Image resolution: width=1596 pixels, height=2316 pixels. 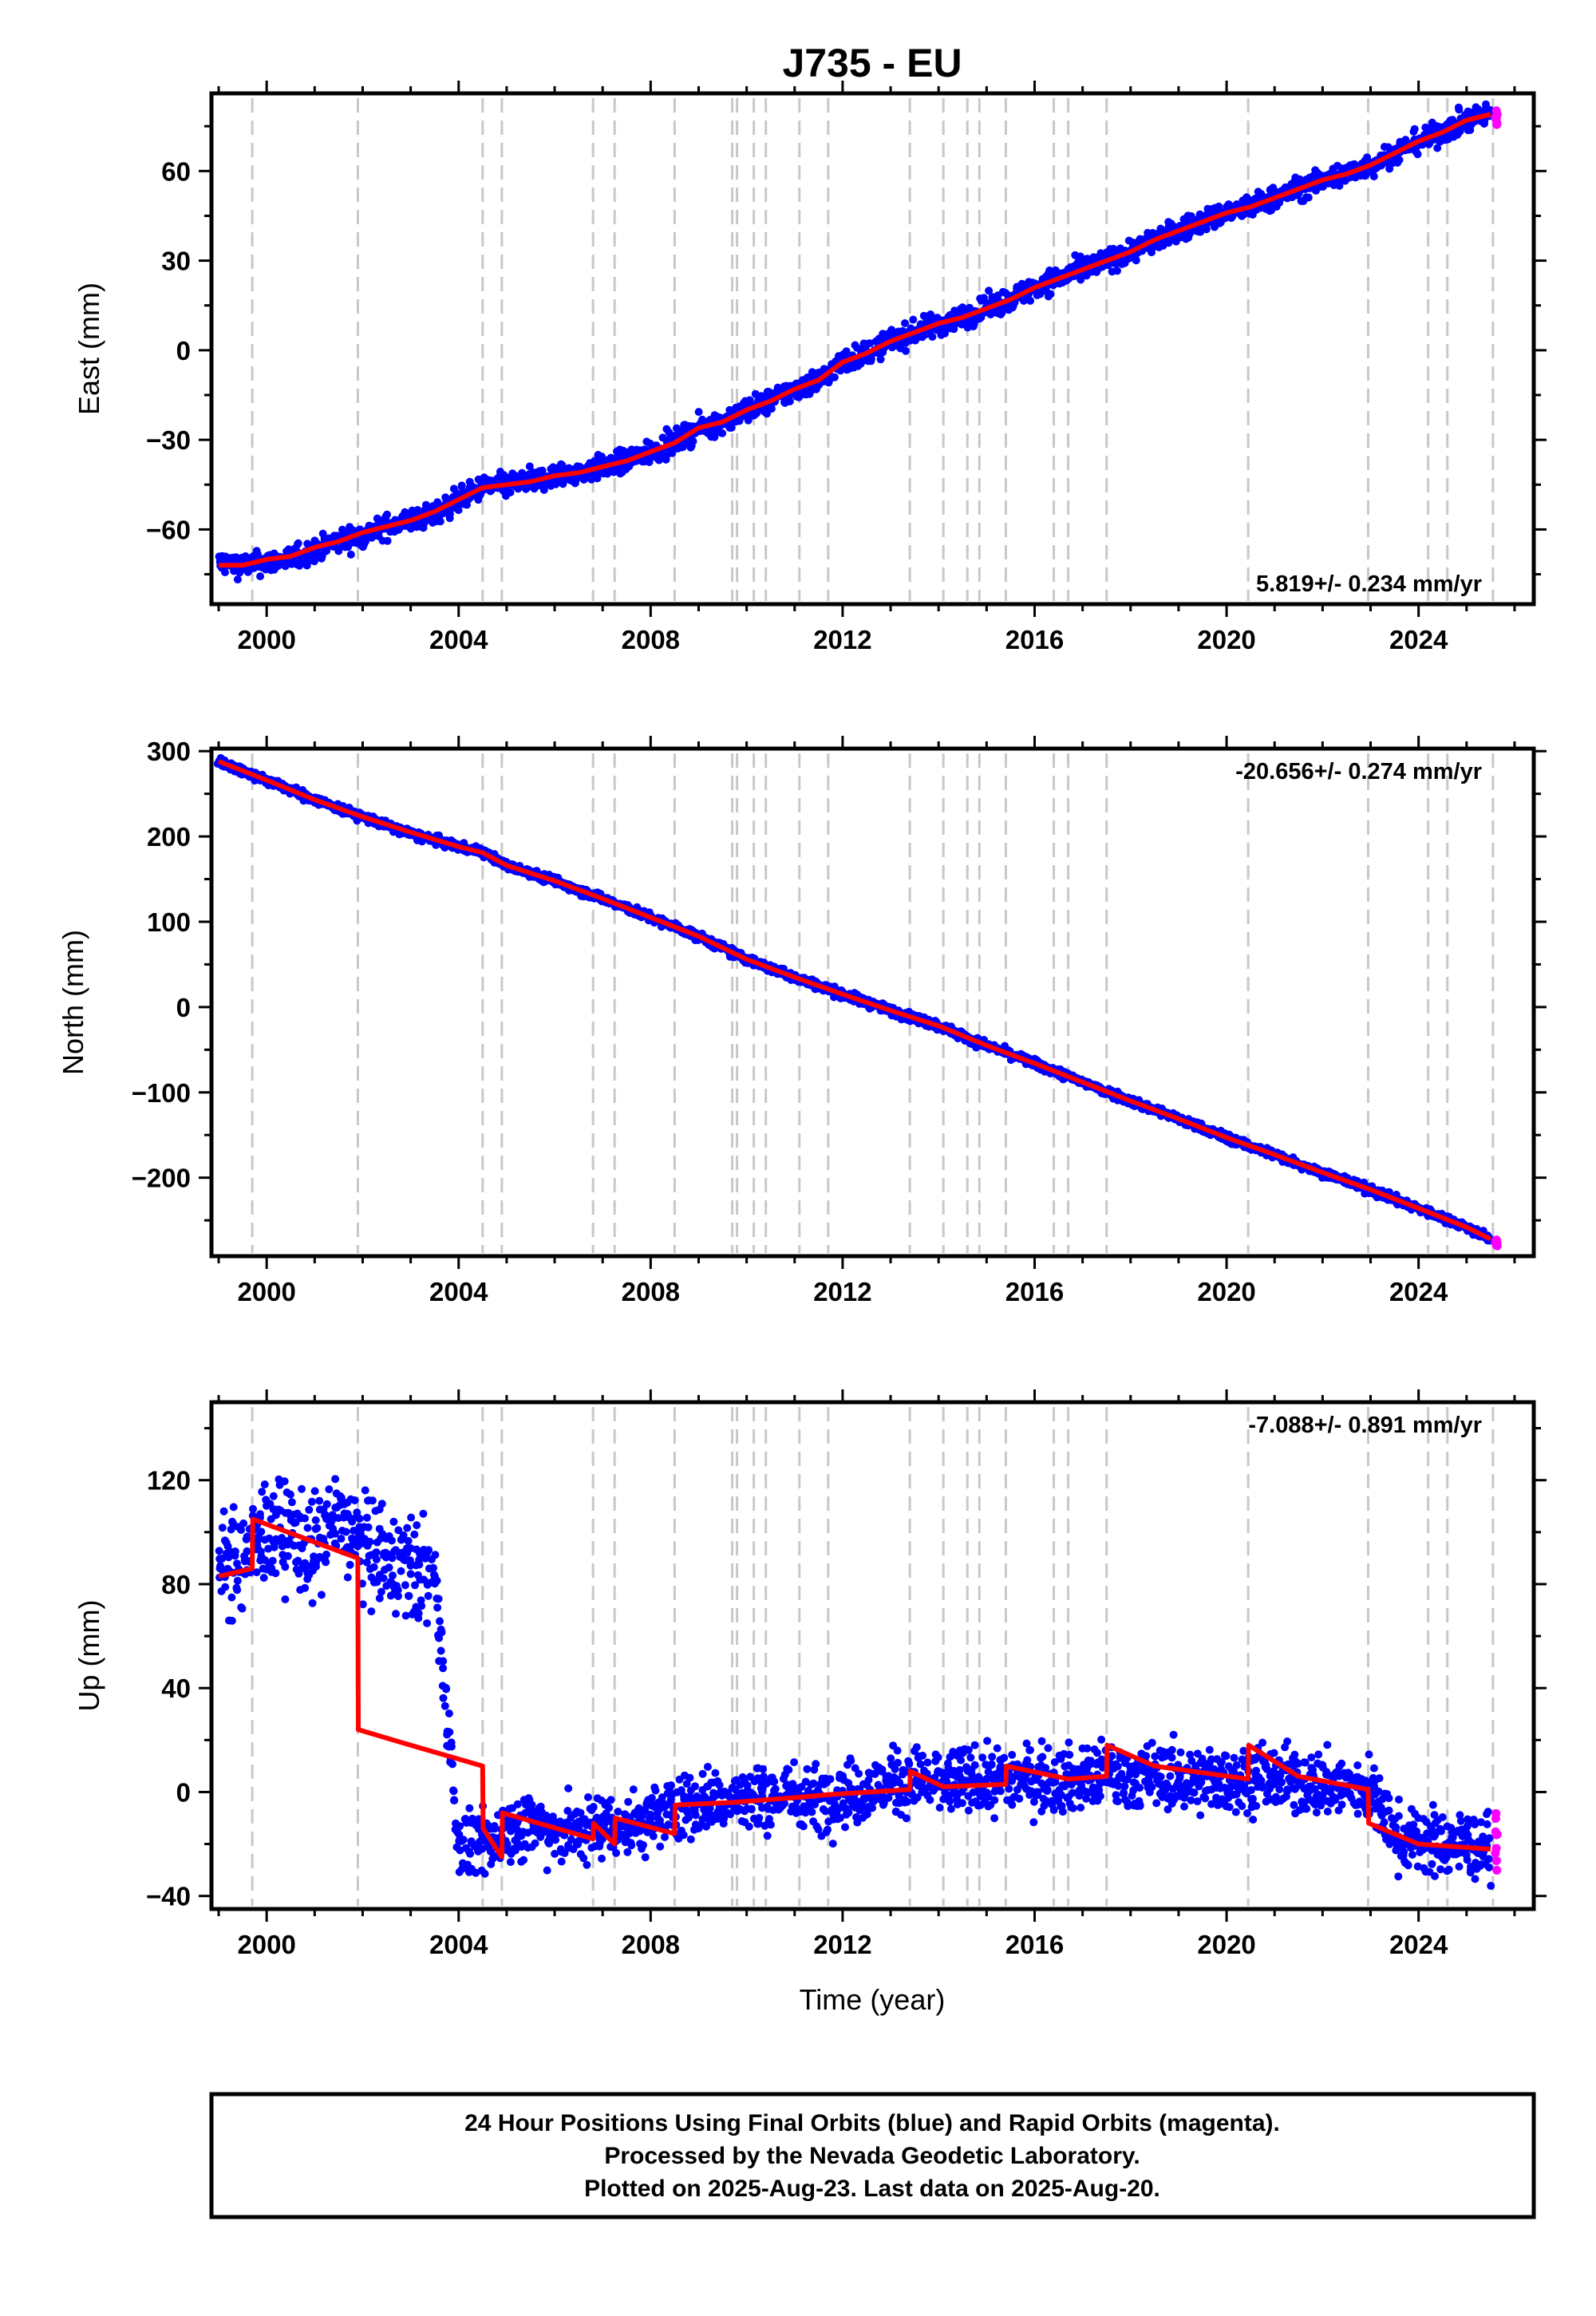 I want to click on y-tick-label: 300, so click(x=169, y=751).